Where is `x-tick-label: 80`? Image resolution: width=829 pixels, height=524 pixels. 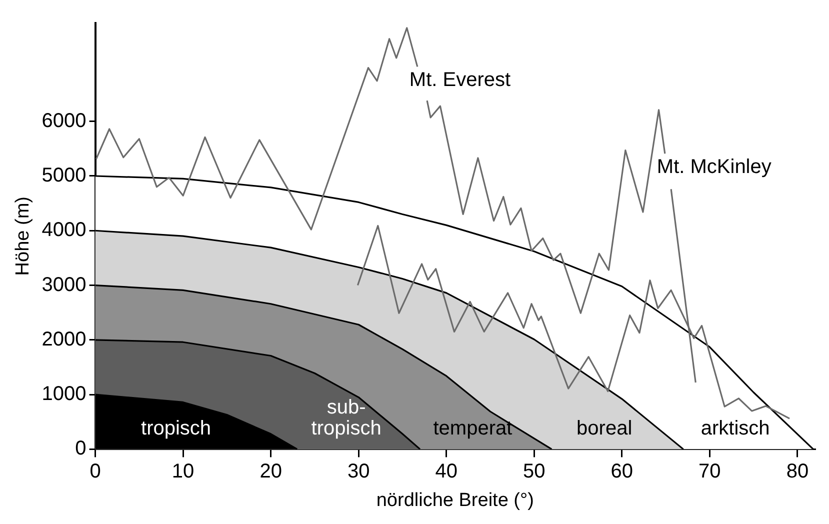
x-tick-label: 80 is located at coordinates (797, 471).